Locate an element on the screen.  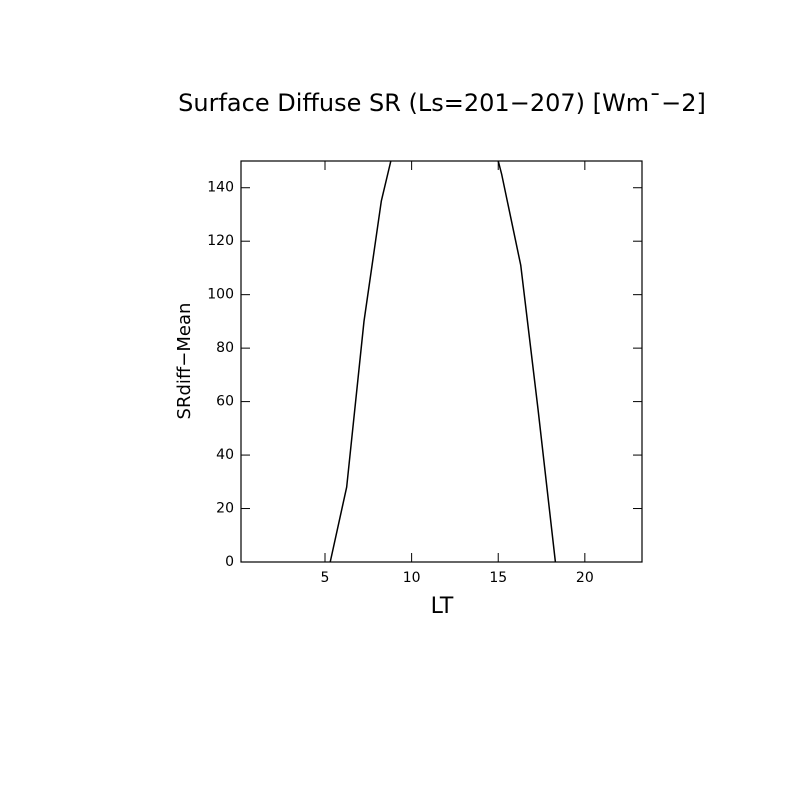
x-tick-label: 10 is located at coordinates (412, 578).